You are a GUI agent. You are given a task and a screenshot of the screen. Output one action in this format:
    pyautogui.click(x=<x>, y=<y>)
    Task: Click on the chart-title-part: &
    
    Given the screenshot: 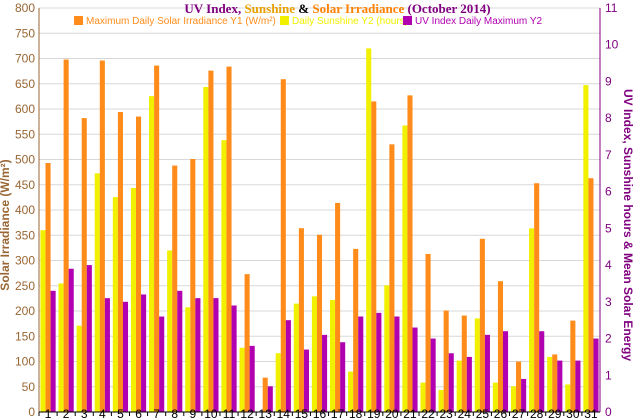 What is the action you would take?
    pyautogui.click(x=303, y=8)
    